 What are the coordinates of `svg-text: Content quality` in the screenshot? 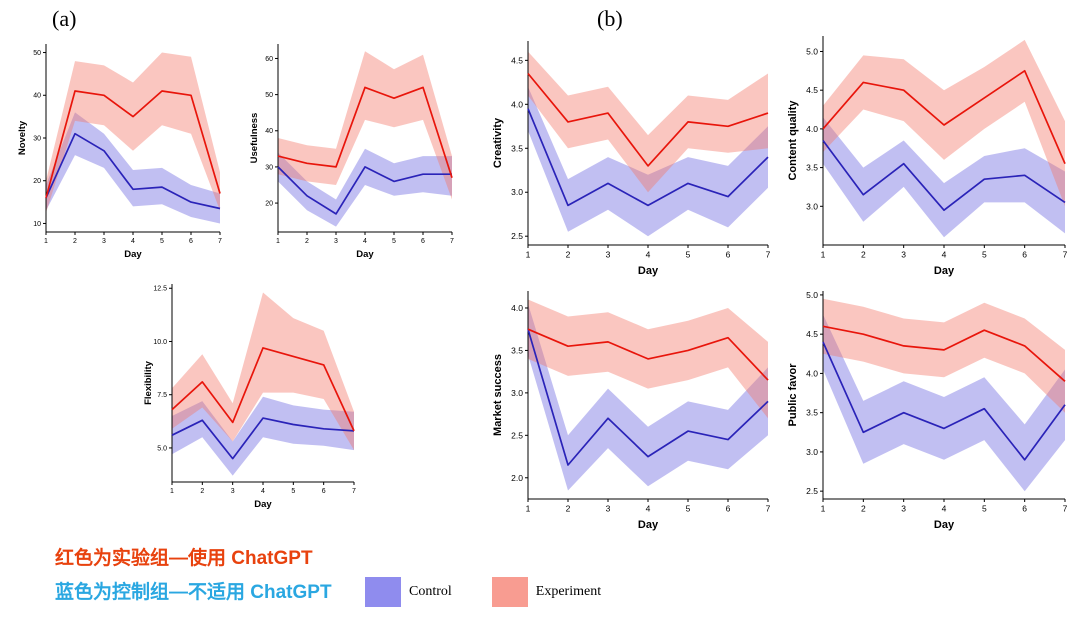 It's located at (793, 140).